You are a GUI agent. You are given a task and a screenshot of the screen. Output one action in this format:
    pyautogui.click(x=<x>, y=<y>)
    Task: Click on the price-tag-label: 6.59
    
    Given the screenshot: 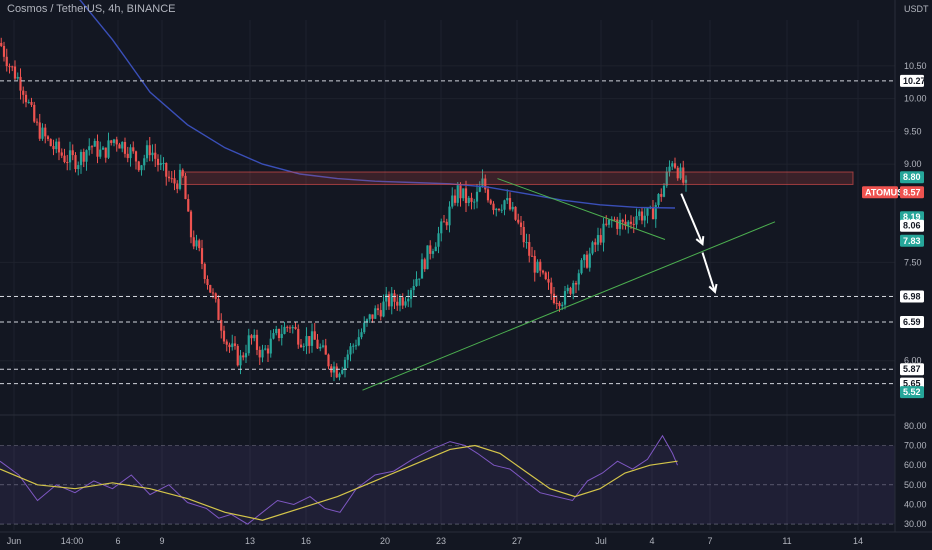 What is the action you would take?
    pyautogui.click(x=912, y=322)
    